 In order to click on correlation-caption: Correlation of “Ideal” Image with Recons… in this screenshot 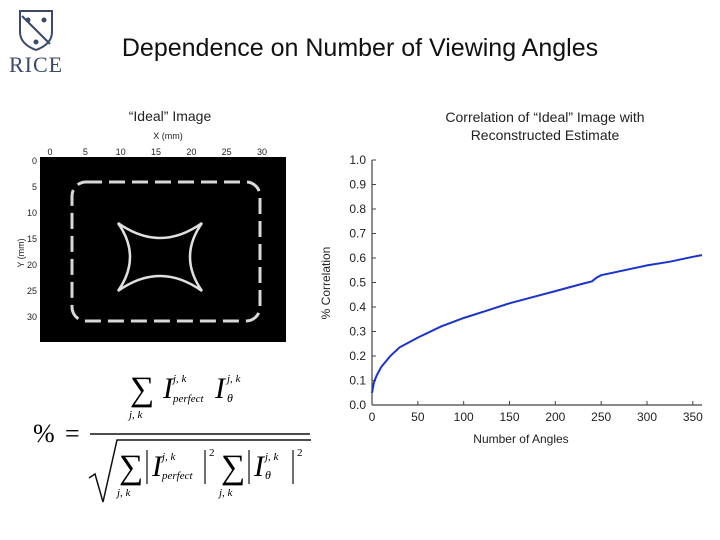, I will do `click(545, 126)`.